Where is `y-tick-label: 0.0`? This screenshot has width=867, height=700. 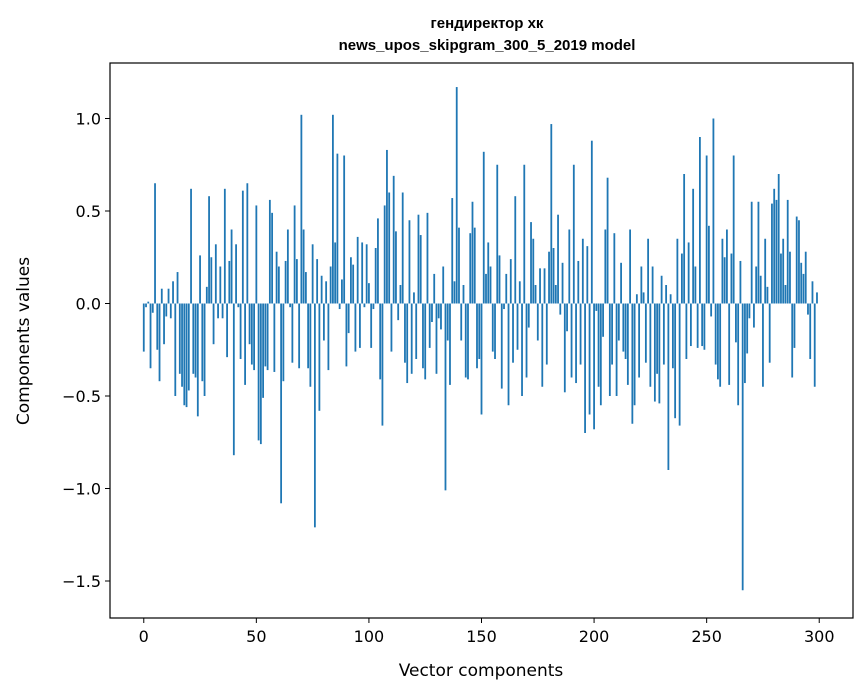 y-tick-label: 0.0 is located at coordinates (88, 304).